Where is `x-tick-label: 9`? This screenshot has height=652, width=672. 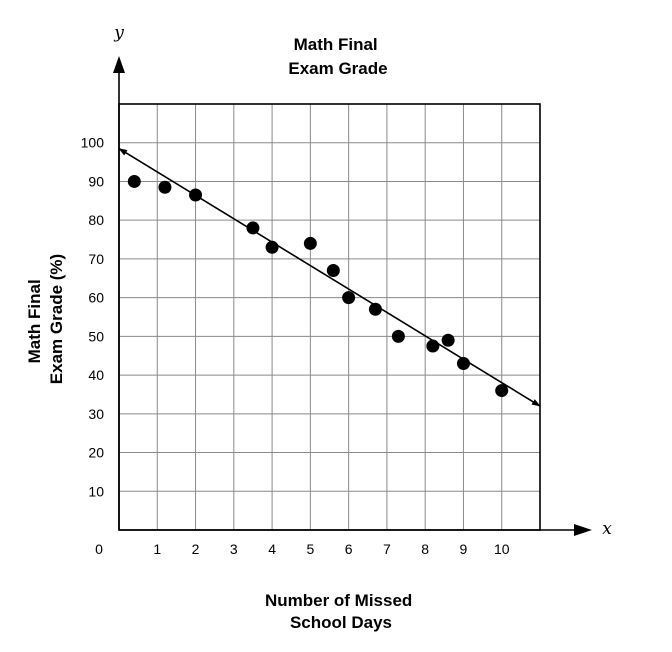
x-tick-label: 9 is located at coordinates (464, 549).